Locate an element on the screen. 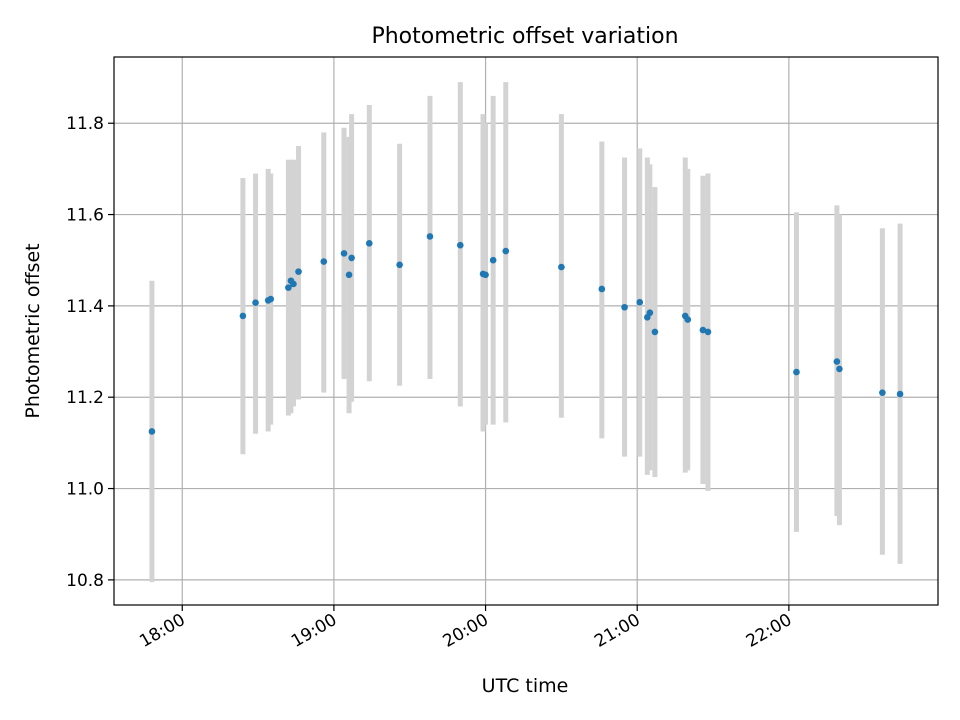  x-tick-label: 21:00 is located at coordinates (617, 631).